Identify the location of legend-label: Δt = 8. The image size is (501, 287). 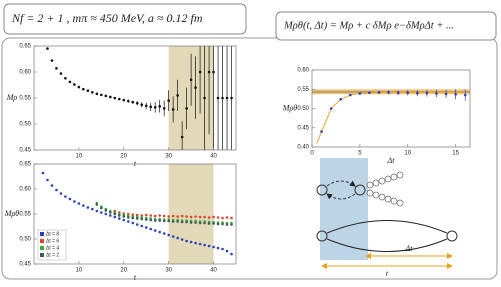
(52, 234).